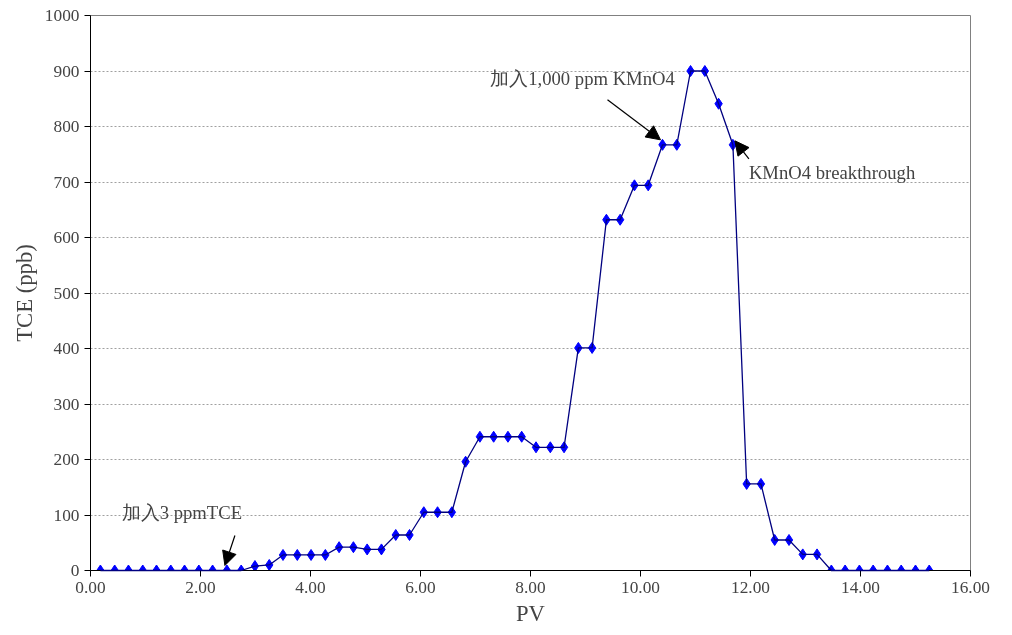 Image resolution: width=1012 pixels, height=635 pixels. What do you see at coordinates (66, 459) in the screenshot?
I see `y-tick-label: 200` at bounding box center [66, 459].